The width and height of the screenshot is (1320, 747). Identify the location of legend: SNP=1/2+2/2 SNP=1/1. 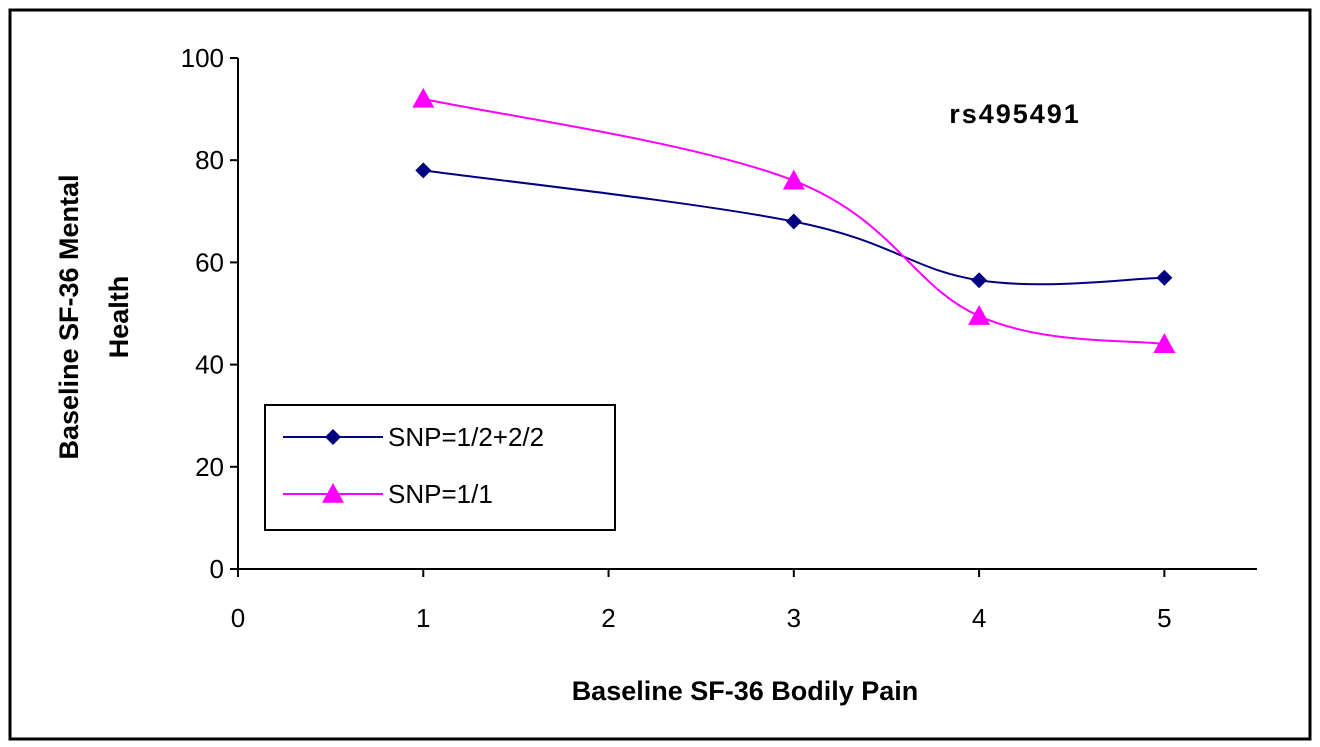
(440, 467).